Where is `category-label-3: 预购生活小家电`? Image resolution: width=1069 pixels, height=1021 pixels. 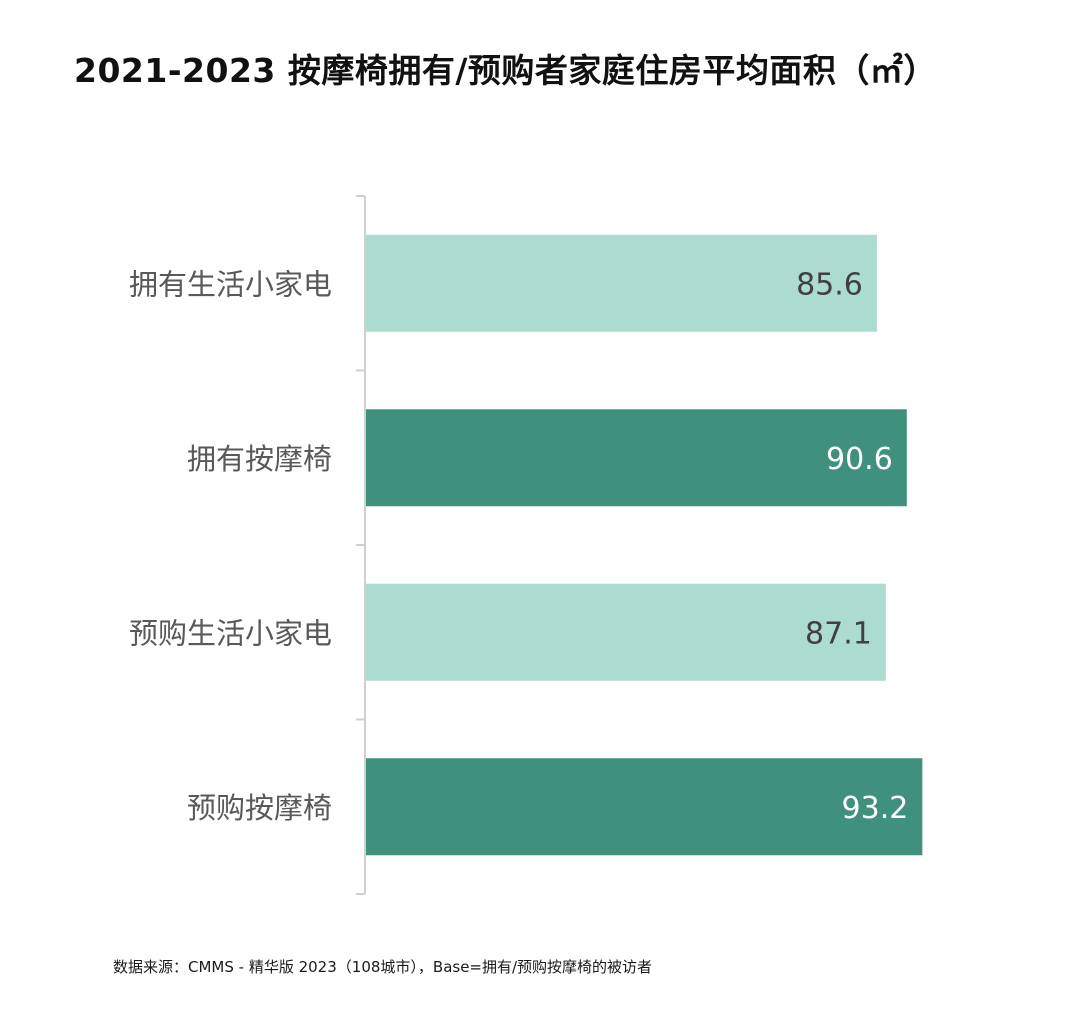
category-label-3: 预购生活小家电 is located at coordinates (230, 633).